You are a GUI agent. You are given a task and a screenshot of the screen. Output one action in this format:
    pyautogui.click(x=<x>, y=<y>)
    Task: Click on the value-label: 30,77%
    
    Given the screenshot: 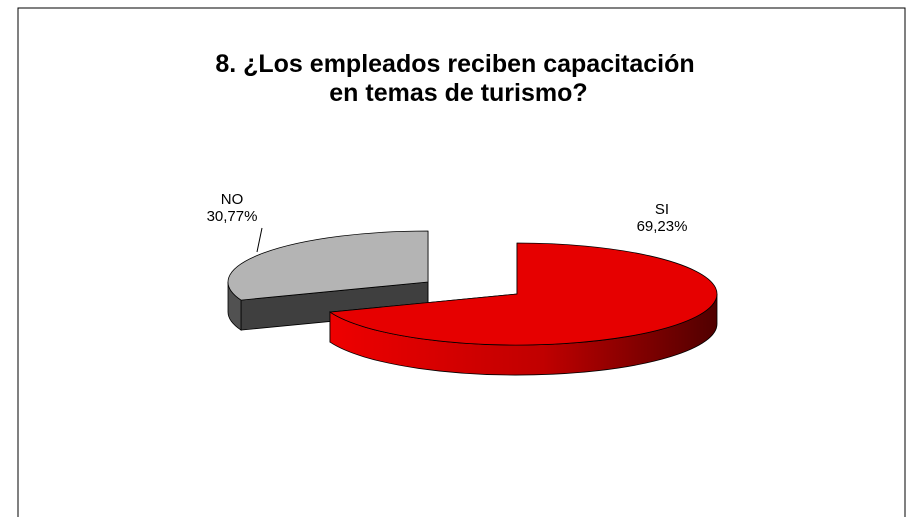 What is the action you would take?
    pyautogui.click(x=232, y=216)
    